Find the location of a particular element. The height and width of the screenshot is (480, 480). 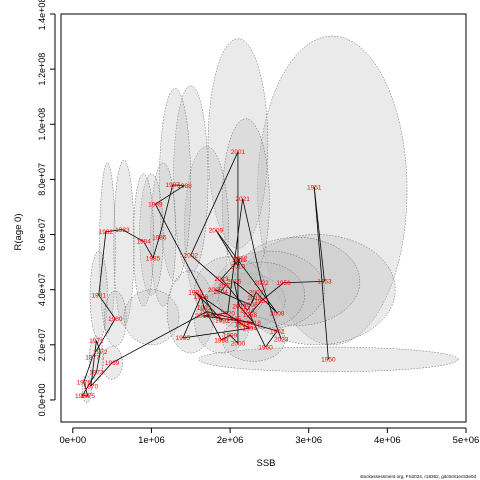

point-label-2016: 2016 is located at coordinates (234, 282).